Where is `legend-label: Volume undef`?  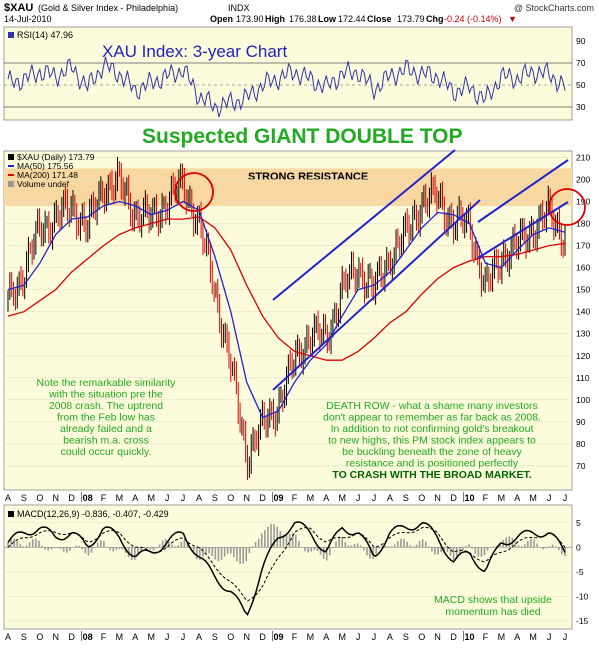
legend-label: Volume undef is located at coordinates (43, 184).